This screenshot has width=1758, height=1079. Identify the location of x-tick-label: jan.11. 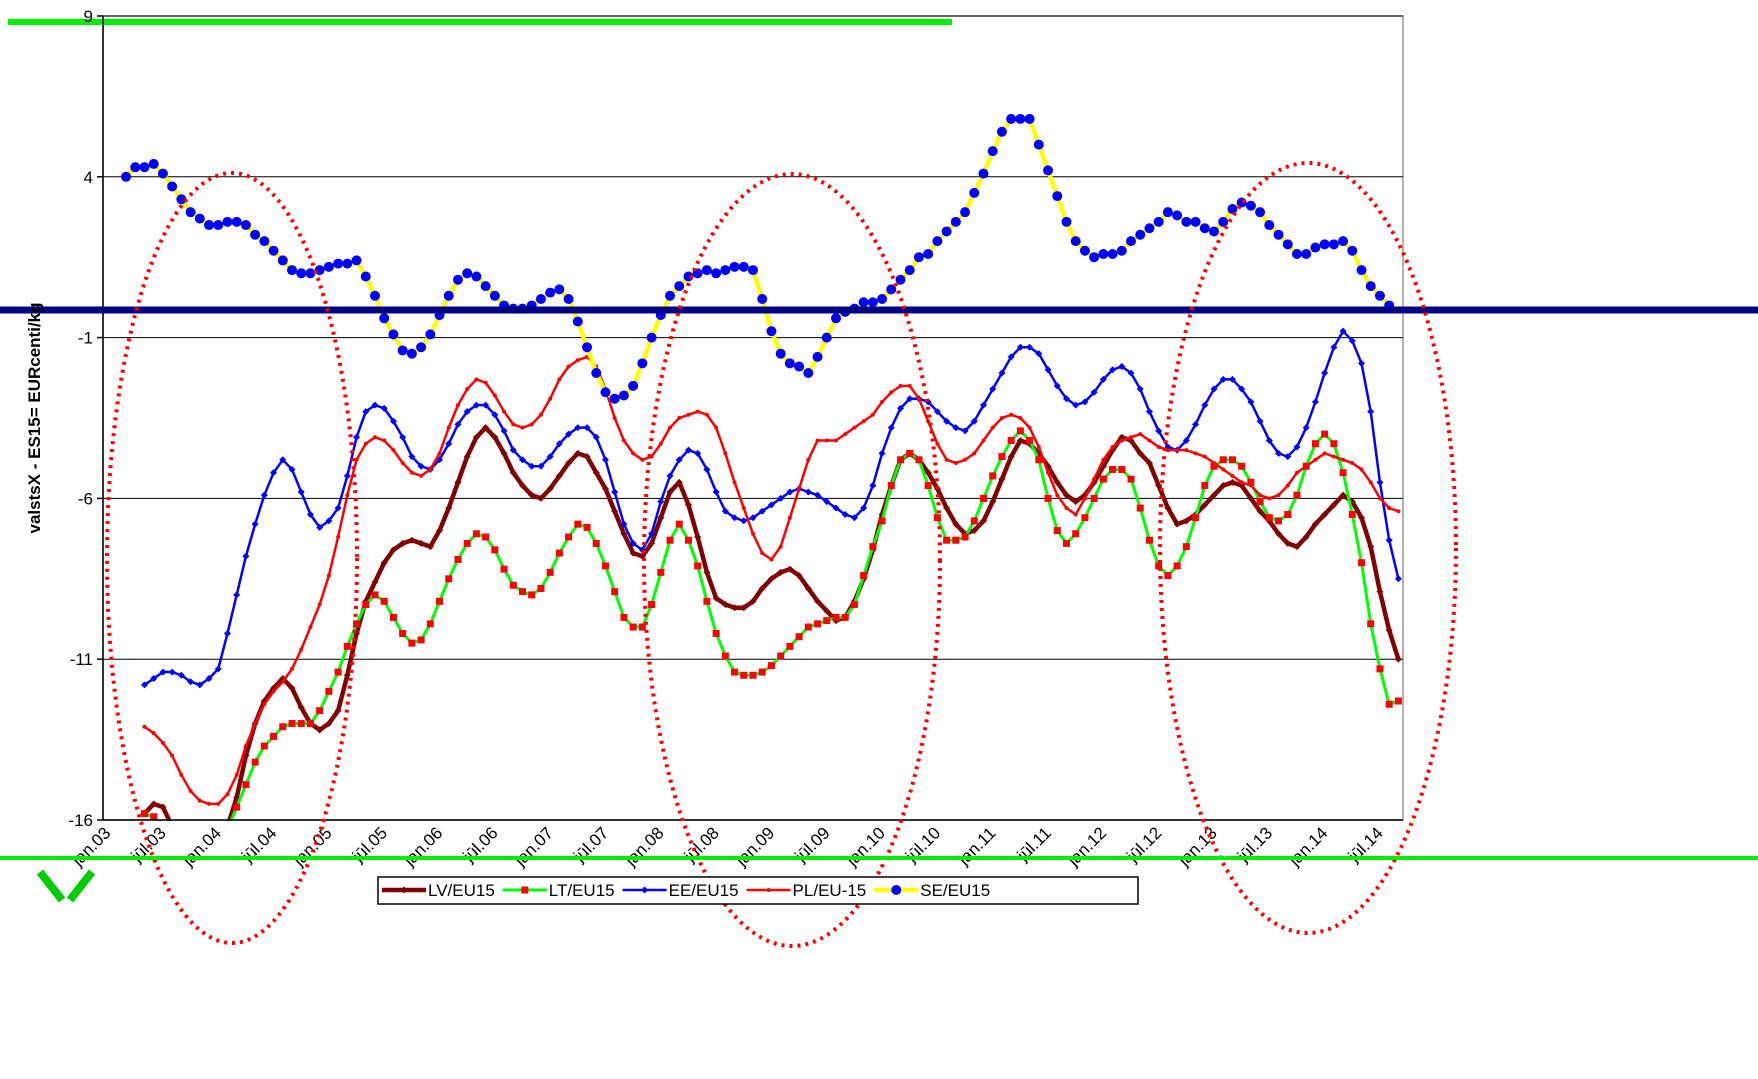
(977, 846).